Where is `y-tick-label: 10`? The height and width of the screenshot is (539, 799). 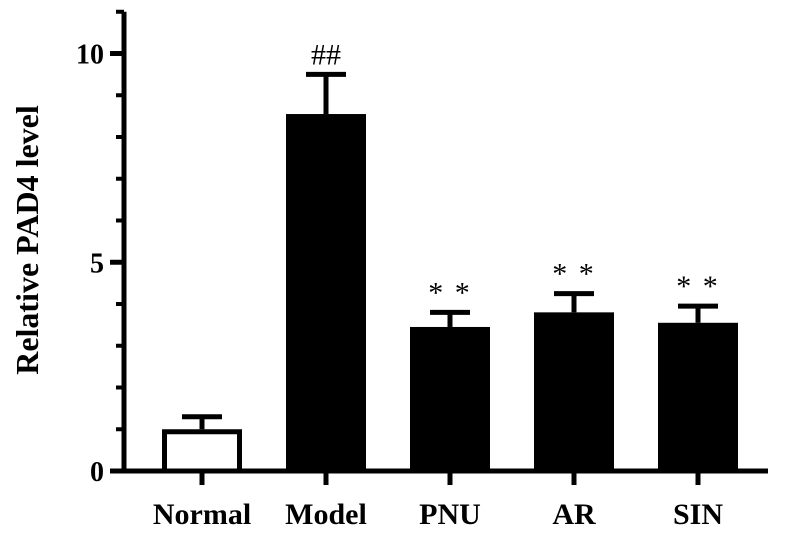 y-tick-label: 10 is located at coordinates (90, 55).